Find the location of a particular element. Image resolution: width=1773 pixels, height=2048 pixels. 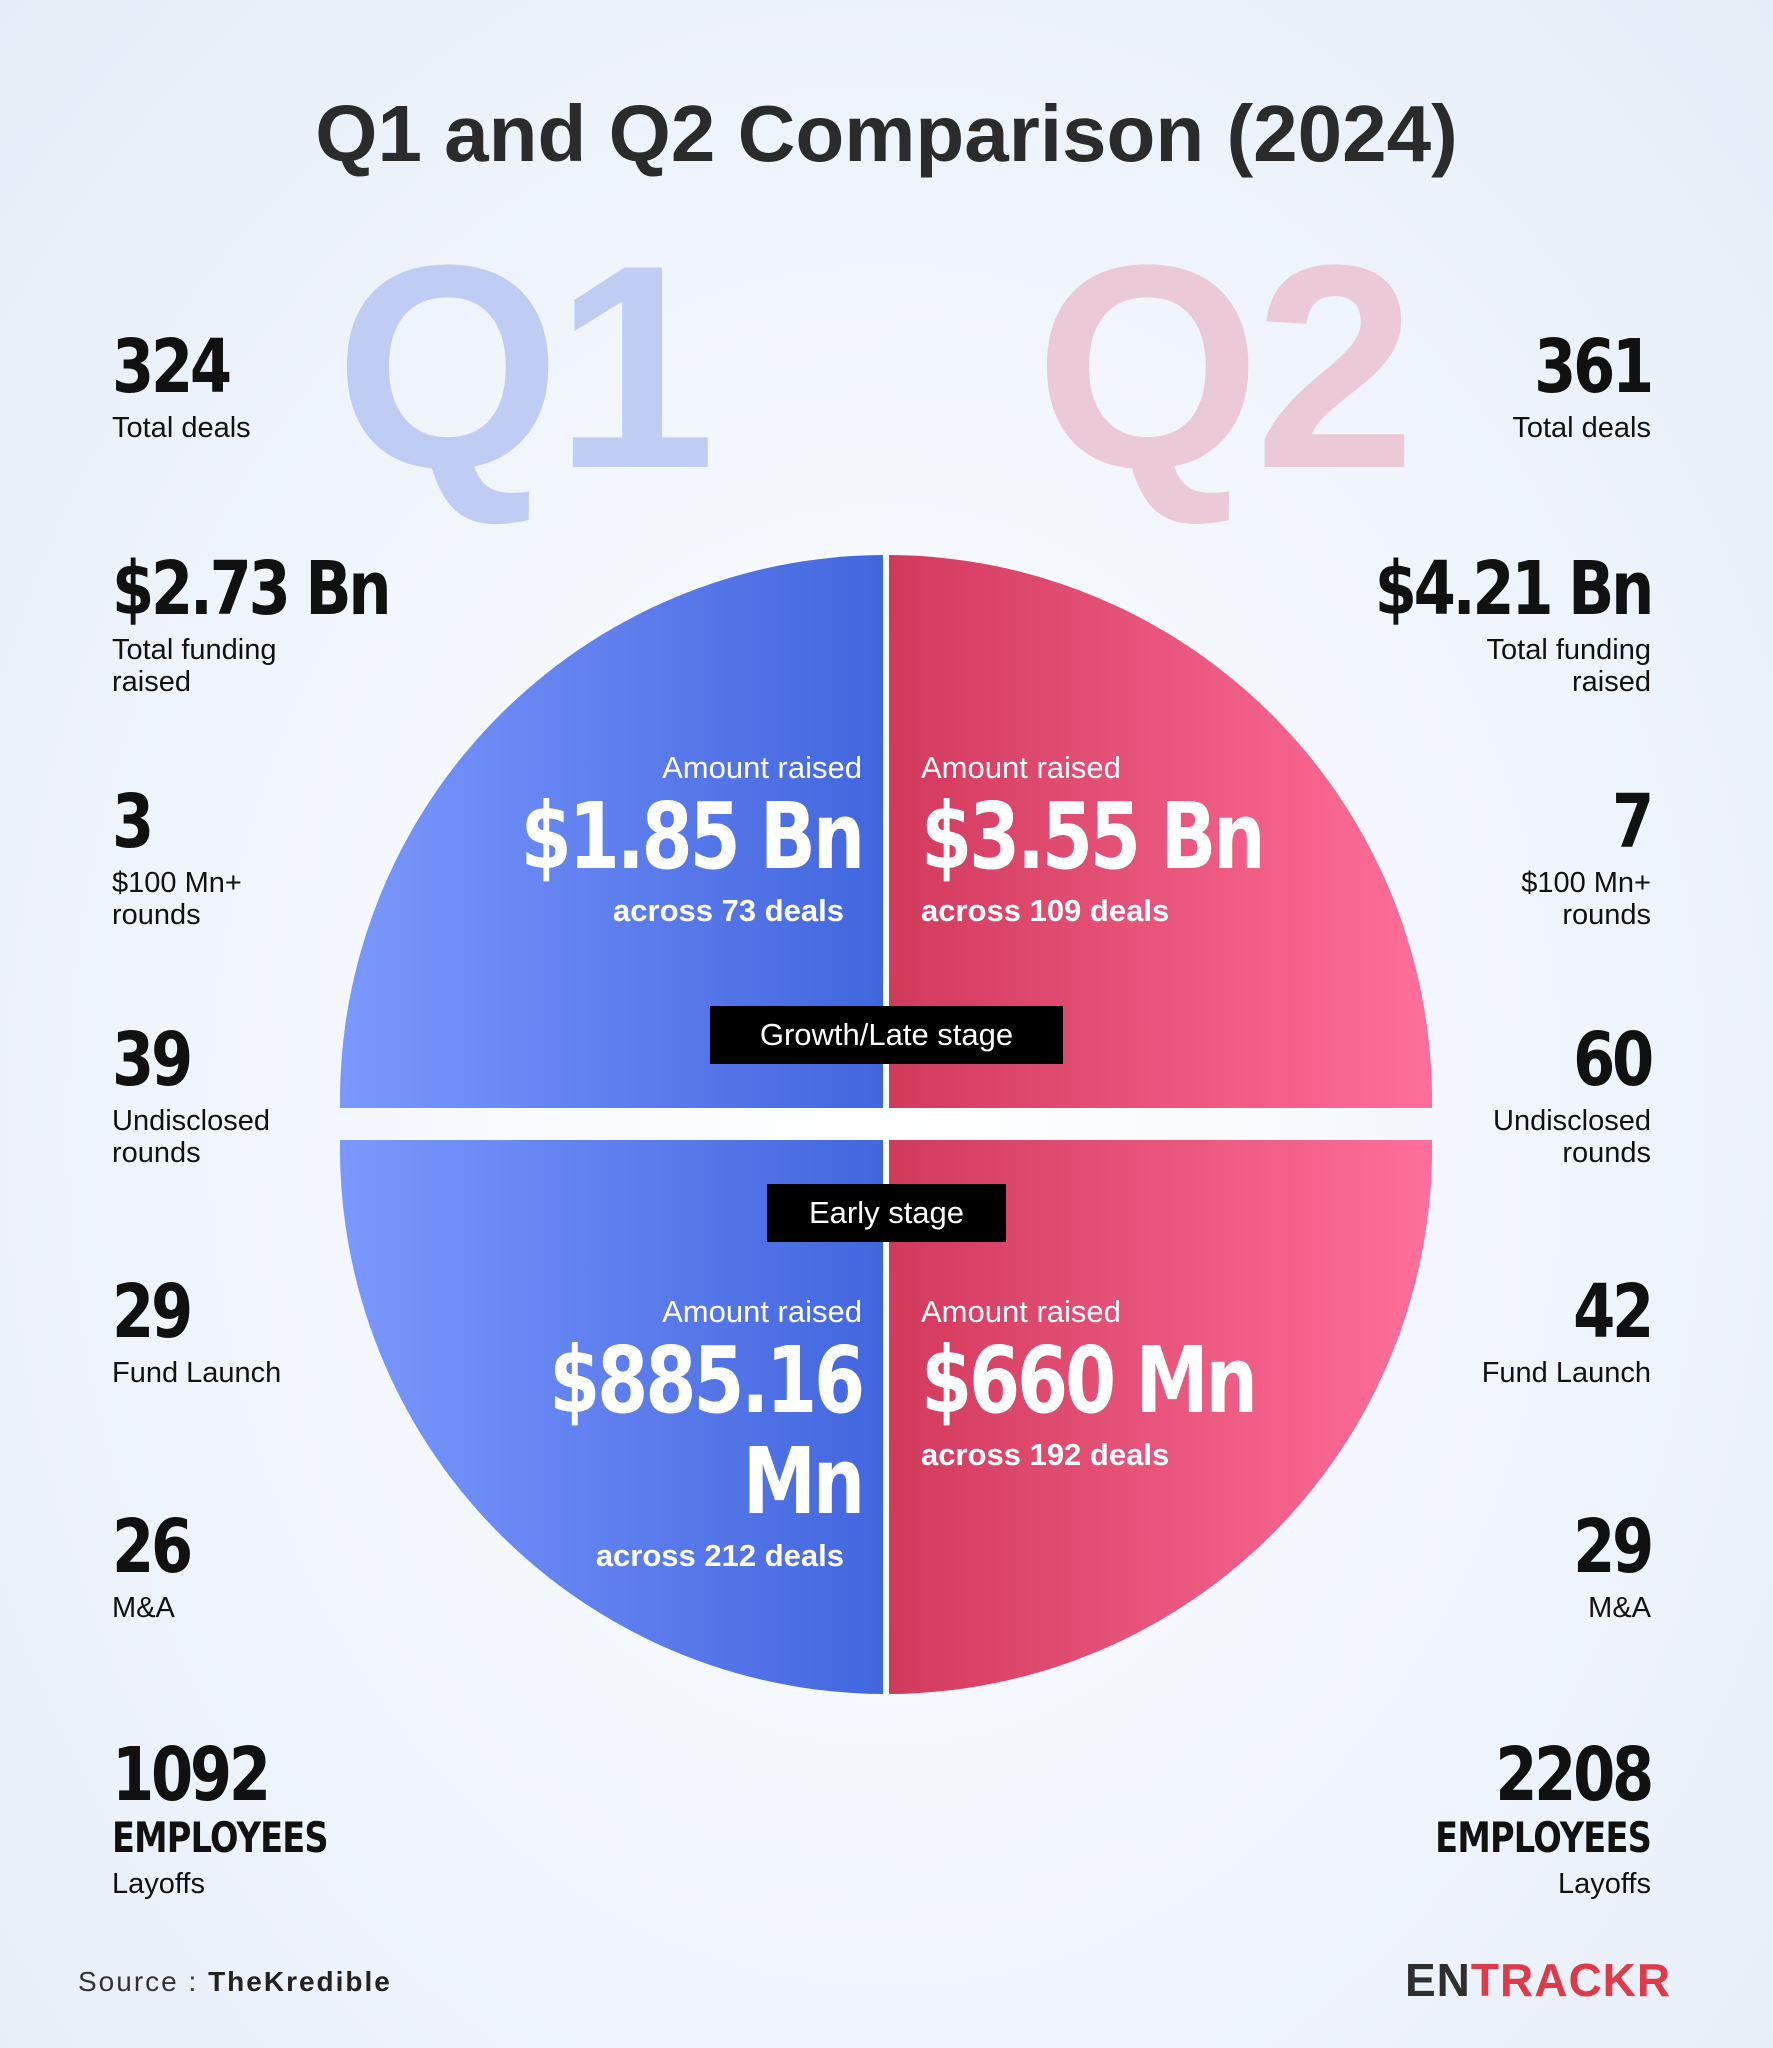

early-stage-label: Early stage is located at coordinates (886, 1213).